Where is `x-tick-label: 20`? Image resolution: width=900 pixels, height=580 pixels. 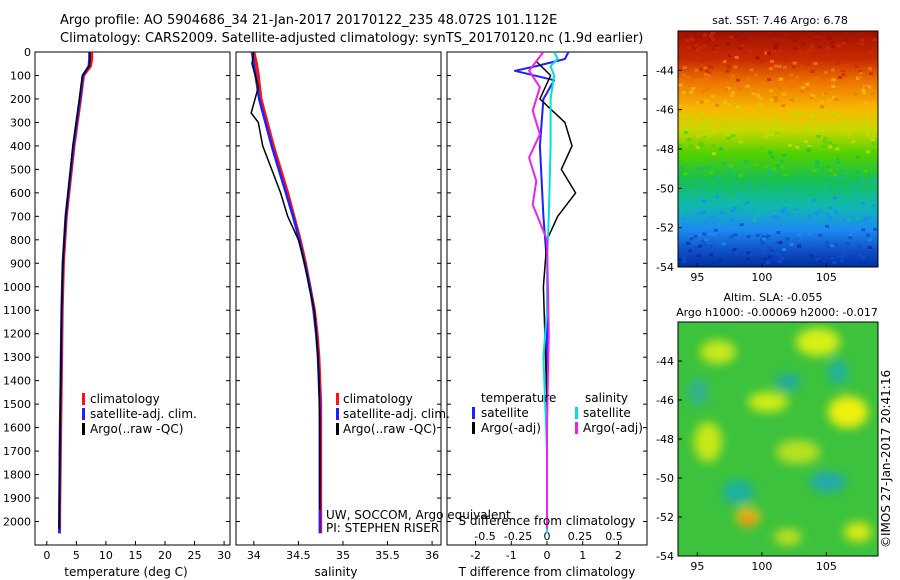
x-tick-label: 20 is located at coordinates (165, 555).